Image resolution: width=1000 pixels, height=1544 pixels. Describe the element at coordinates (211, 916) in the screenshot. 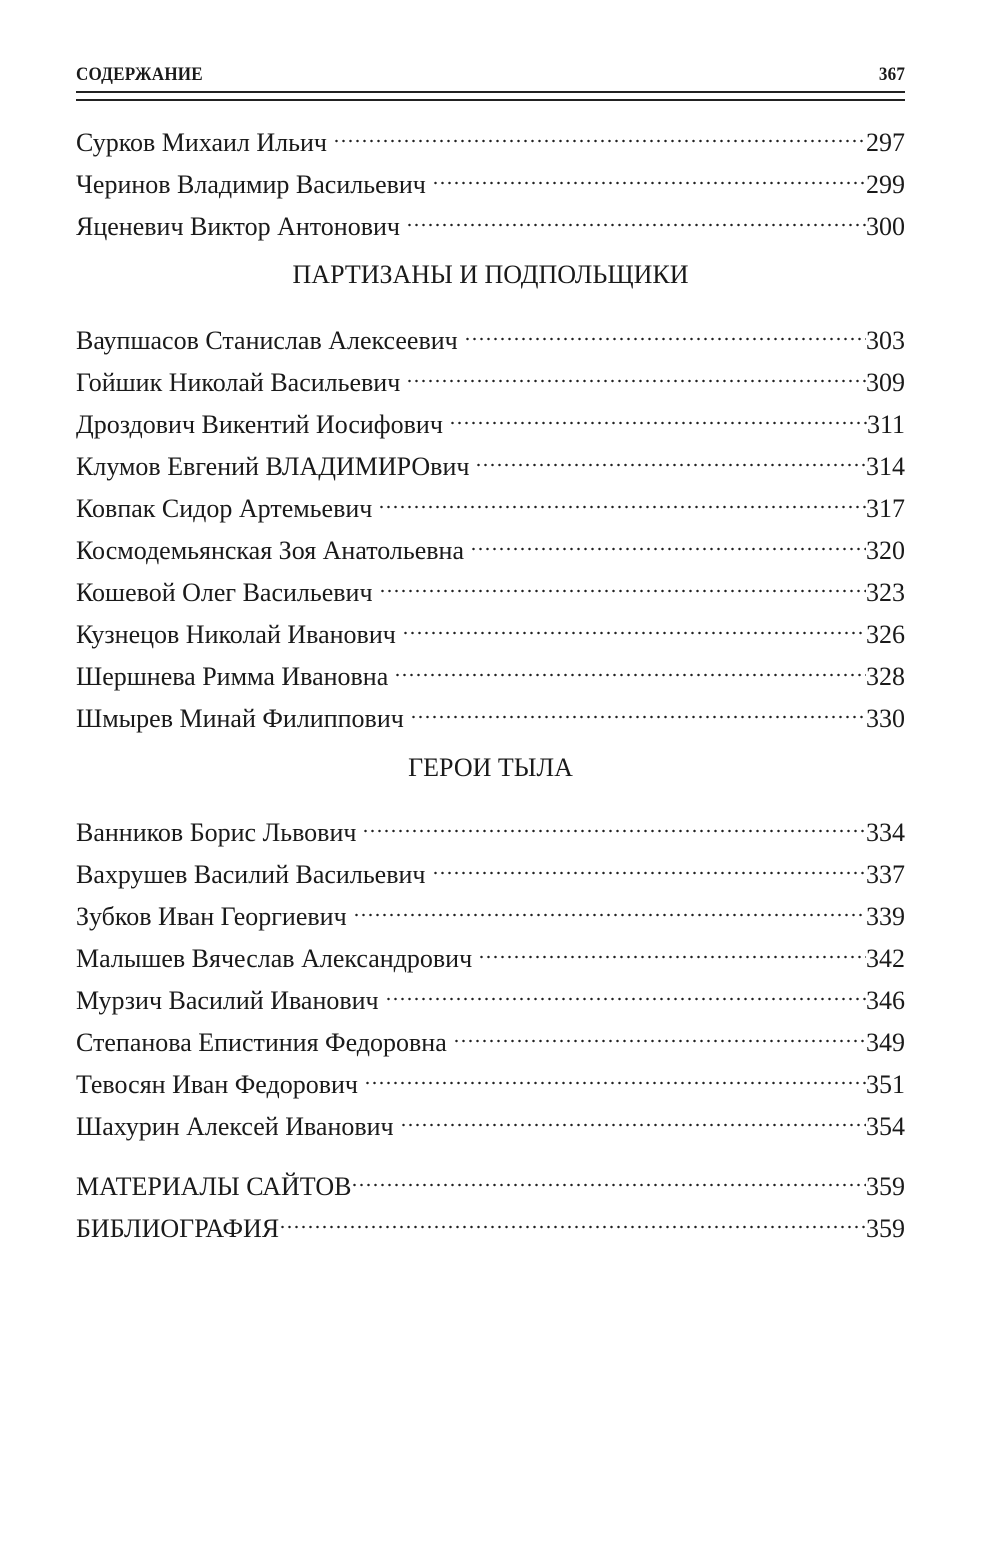

I see `entry-title: Зубков Иван Георгиевич` at that location.